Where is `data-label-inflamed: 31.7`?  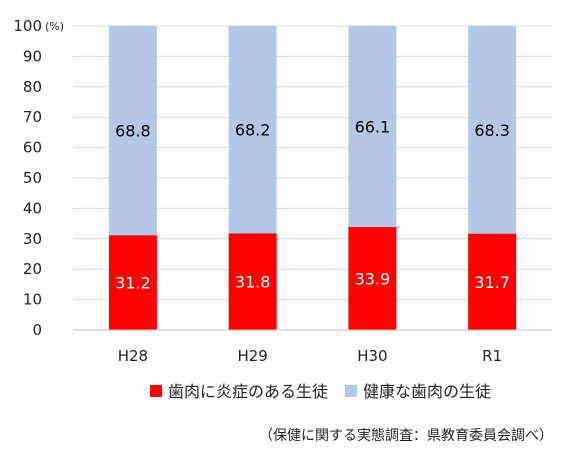 data-label-inflamed: 31.7 is located at coordinates (492, 282).